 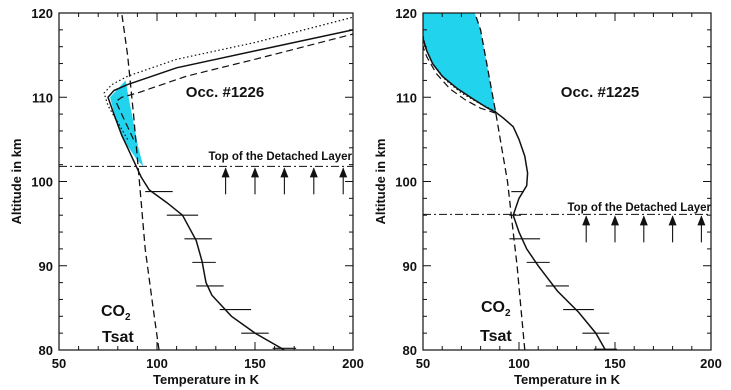 I want to click on occultation-label: Occ. #1226, so click(x=225, y=92).